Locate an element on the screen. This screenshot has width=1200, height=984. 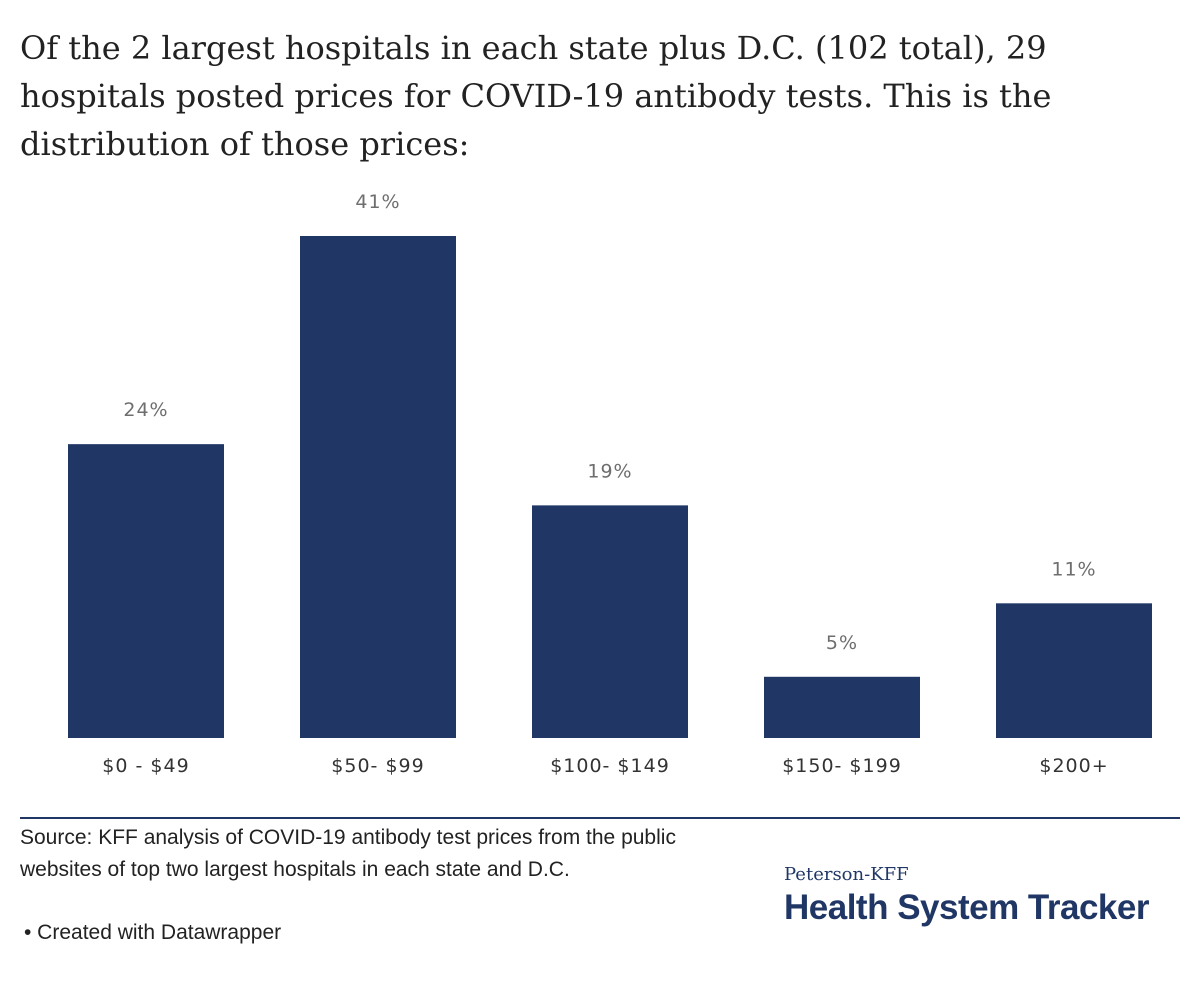
category-label-2: $100- $149 is located at coordinates (610, 766).